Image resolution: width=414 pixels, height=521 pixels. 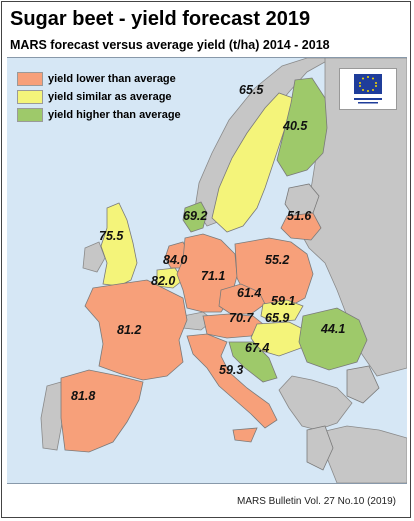 I want to click on legend-swatch-similar, so click(x=30, y=97).